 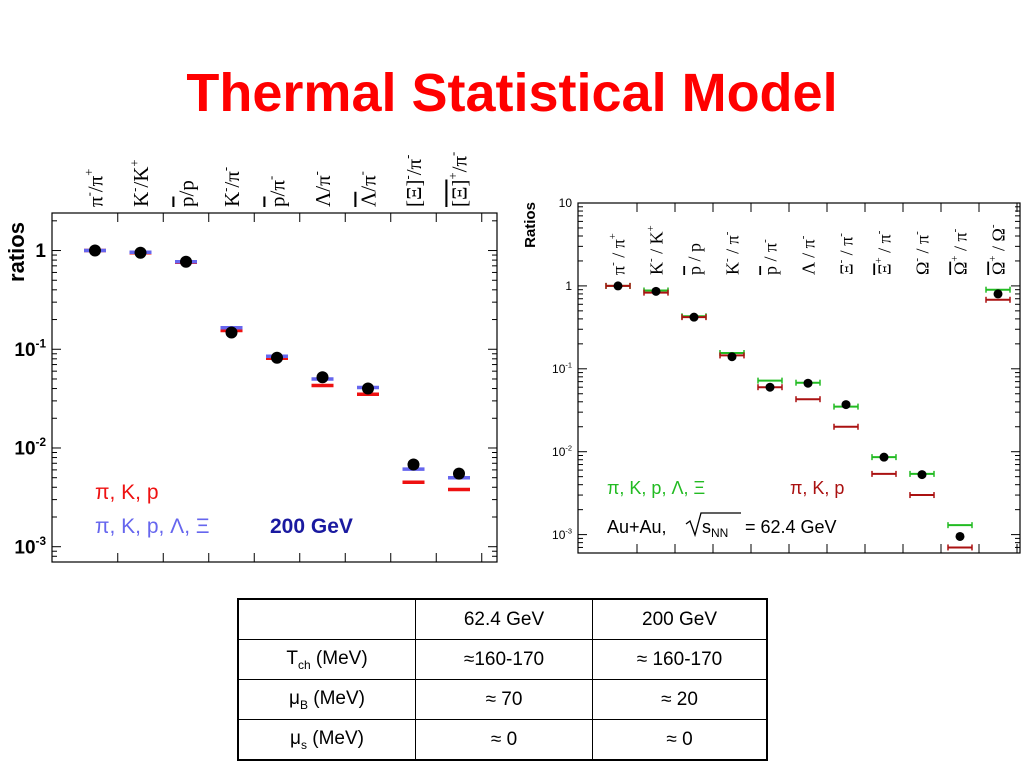 I want to click on y-axis-label: Ratios, so click(x=530, y=225).